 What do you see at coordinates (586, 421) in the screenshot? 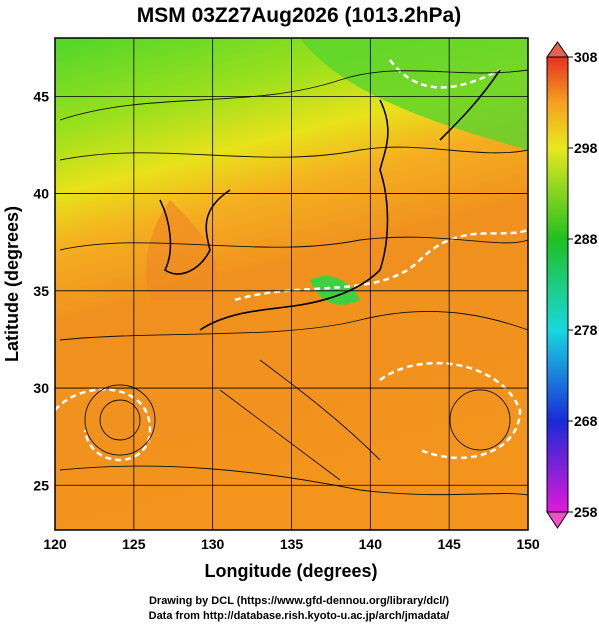
I see `colorbar-tick-label: 268` at bounding box center [586, 421].